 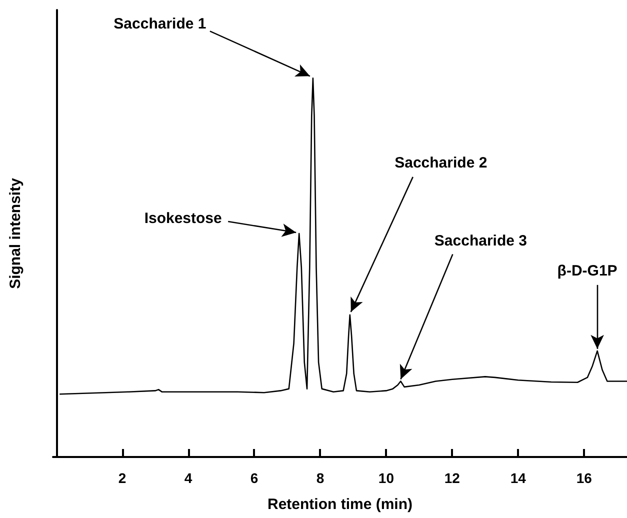 What do you see at coordinates (160, 24) in the screenshot?
I see `annotation: Saccharide 1` at bounding box center [160, 24].